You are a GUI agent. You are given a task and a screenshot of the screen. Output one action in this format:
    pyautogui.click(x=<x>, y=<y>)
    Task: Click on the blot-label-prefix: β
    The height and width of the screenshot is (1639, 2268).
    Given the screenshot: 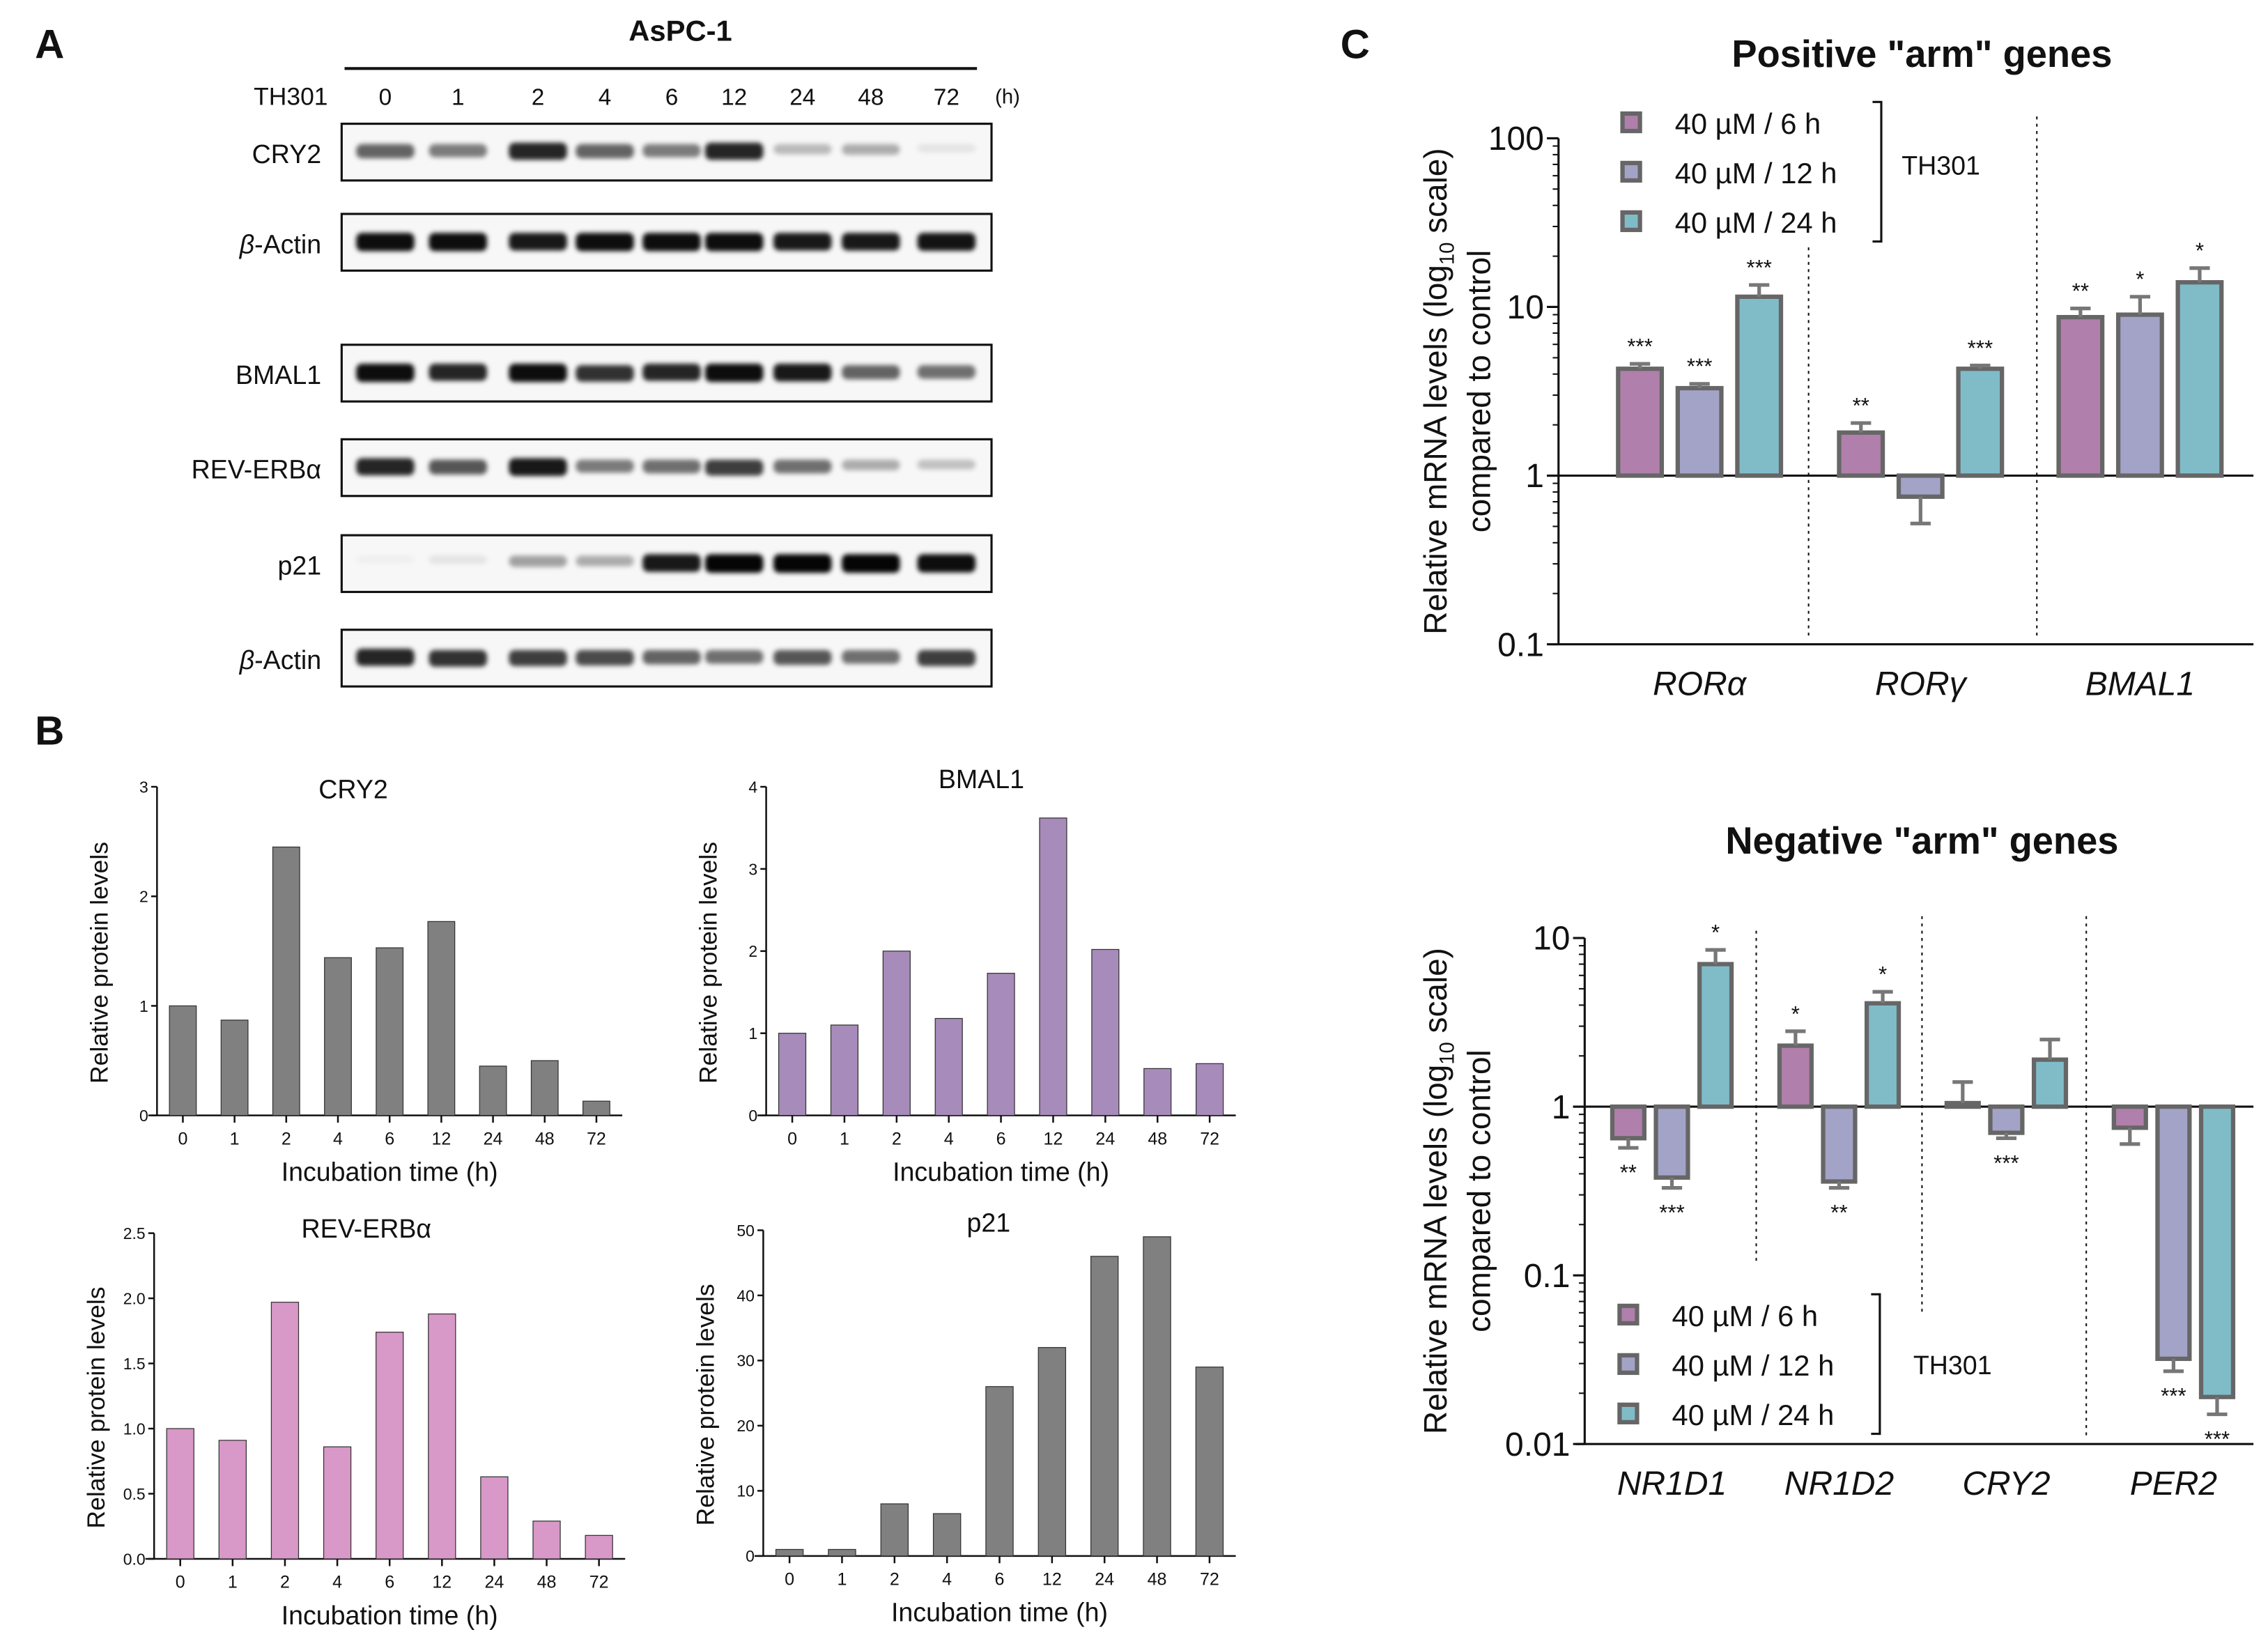 What is the action you would take?
    pyautogui.click(x=246, y=660)
    